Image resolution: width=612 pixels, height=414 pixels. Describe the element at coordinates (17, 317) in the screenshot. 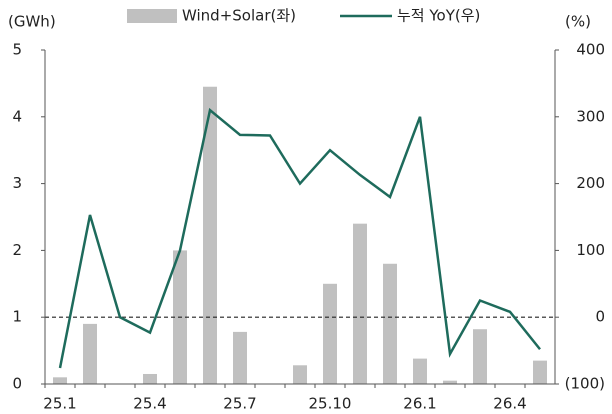

I see `y-tick-label: 1` at that location.